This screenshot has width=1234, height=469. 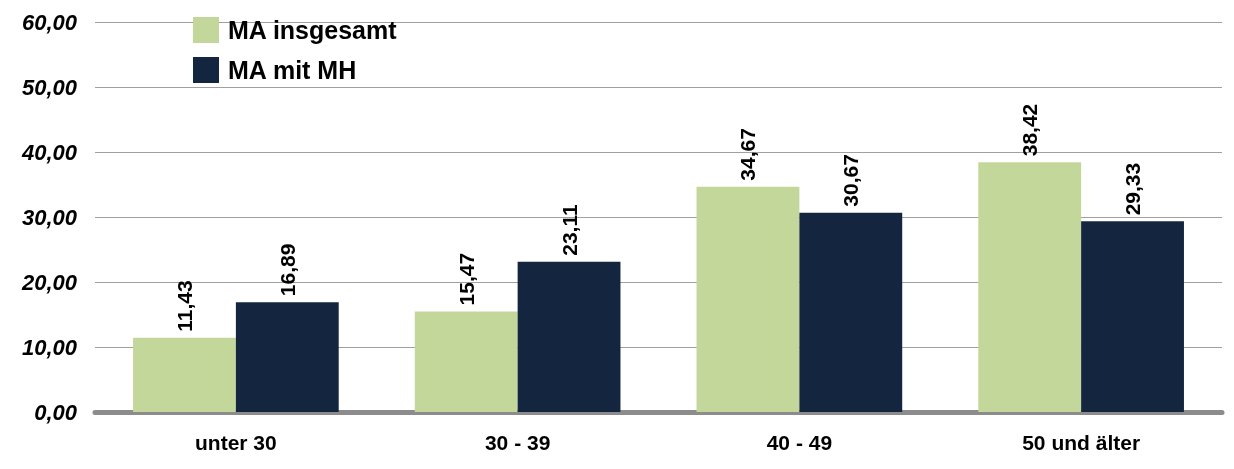 I want to click on x-tick-label: 30 - 39, so click(x=517, y=442).